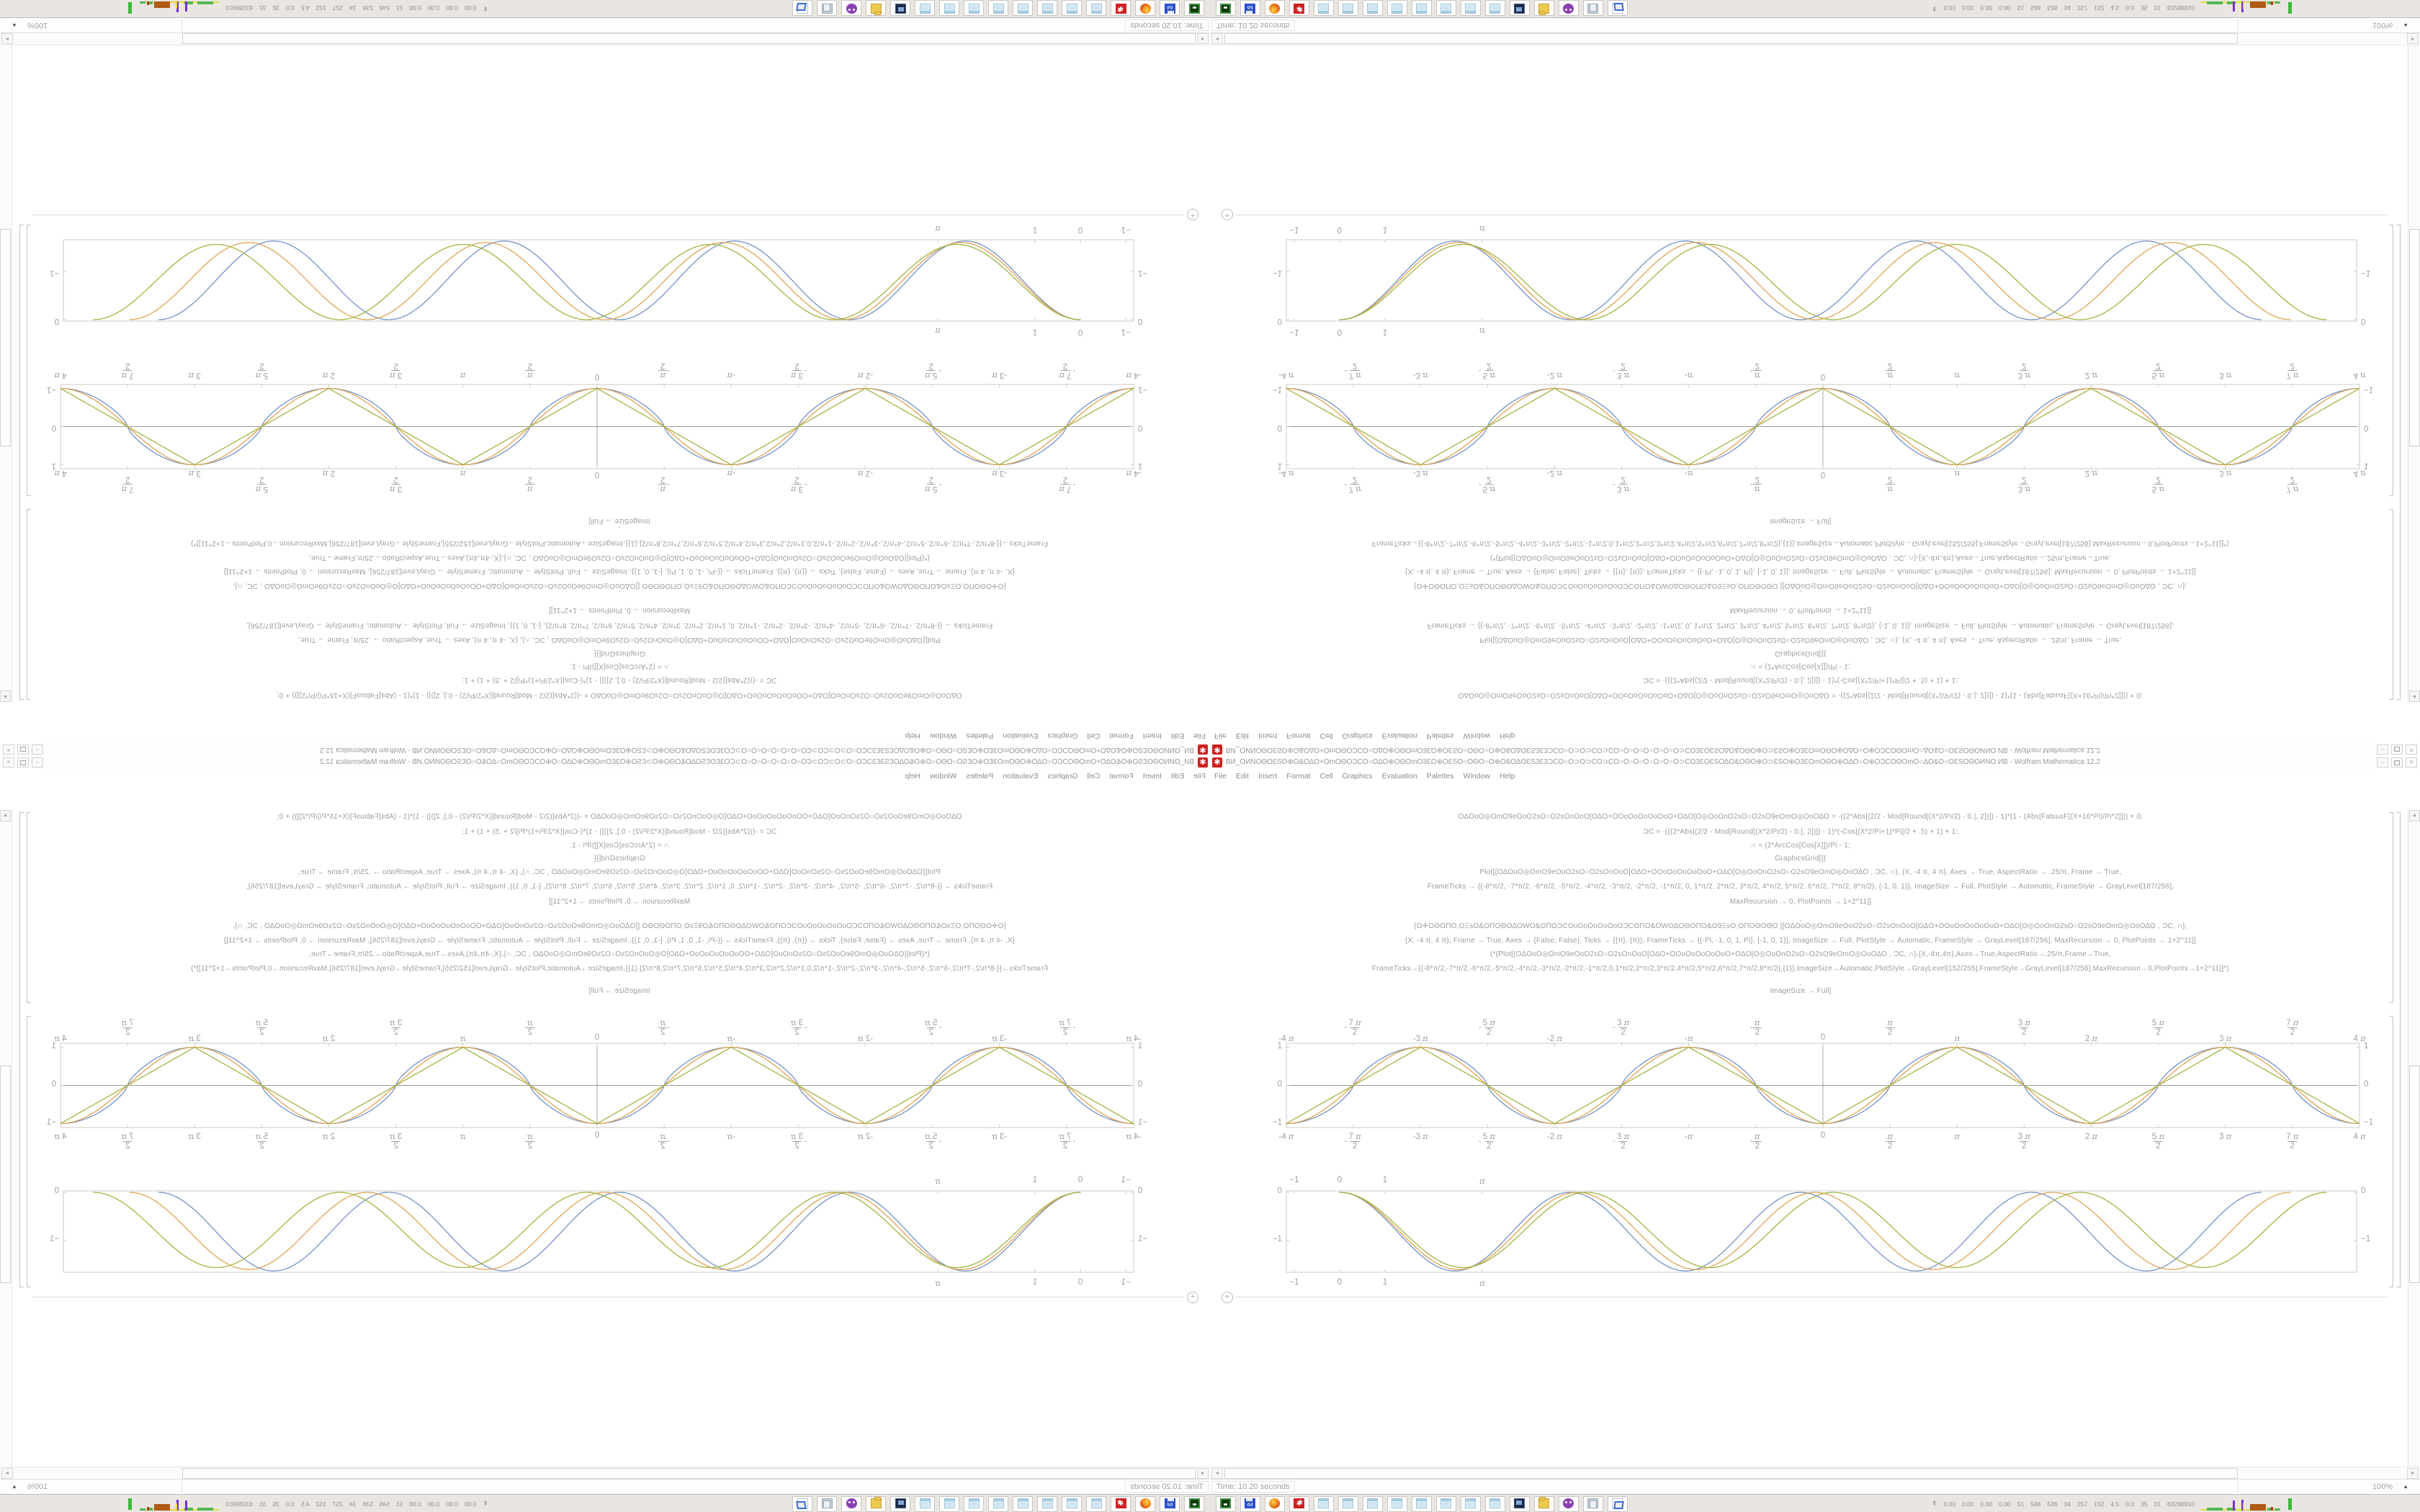  What do you see at coordinates (1801, 846) in the screenshot?
I see `code-line-3: ∩ = (2*ArcCos[Cos[X]])/Pi - 1;` at bounding box center [1801, 846].